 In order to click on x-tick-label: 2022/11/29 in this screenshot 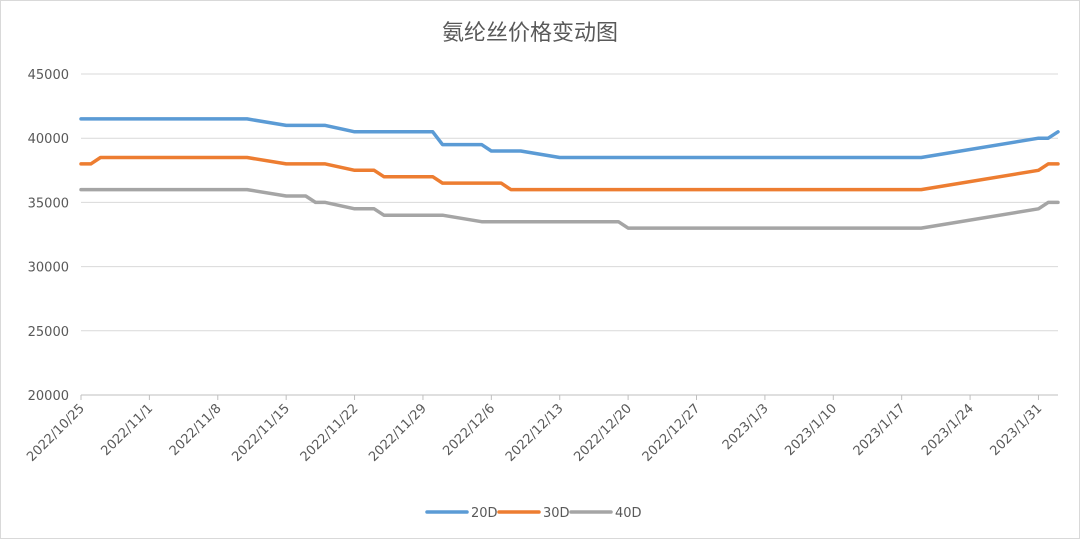, I will do `click(398, 433)`.